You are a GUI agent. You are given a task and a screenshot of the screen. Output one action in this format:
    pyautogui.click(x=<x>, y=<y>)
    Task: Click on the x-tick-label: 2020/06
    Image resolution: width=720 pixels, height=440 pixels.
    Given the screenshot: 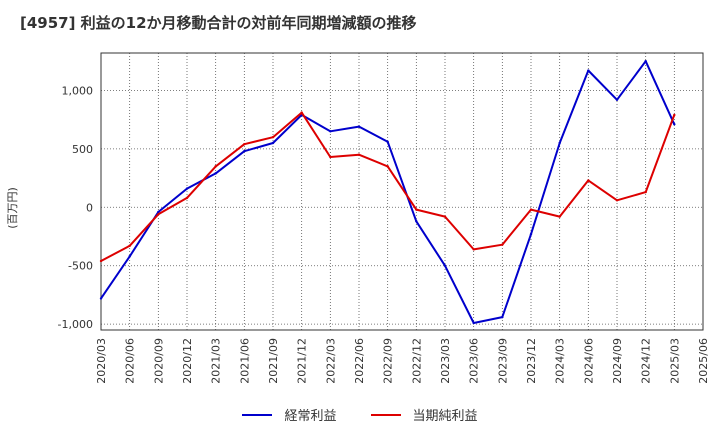 What is the action you would take?
    pyautogui.click(x=130, y=361)
    